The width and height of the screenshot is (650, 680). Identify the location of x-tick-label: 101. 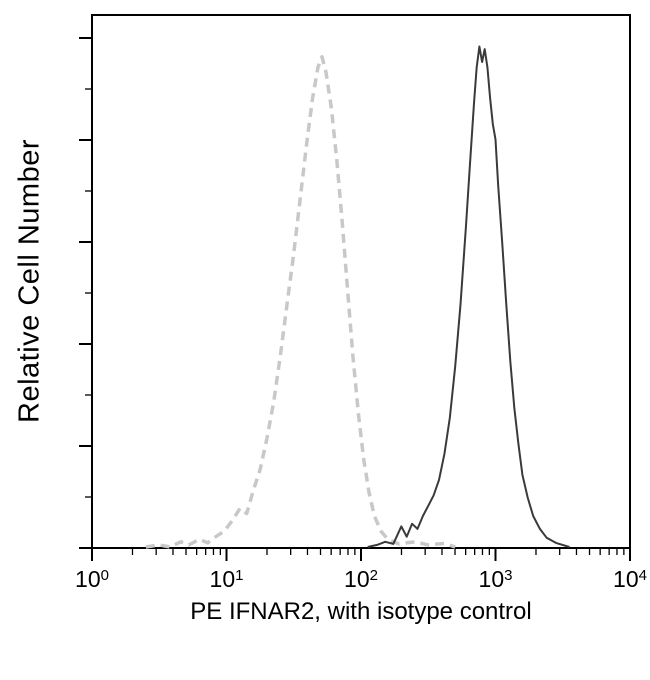
(226, 579).